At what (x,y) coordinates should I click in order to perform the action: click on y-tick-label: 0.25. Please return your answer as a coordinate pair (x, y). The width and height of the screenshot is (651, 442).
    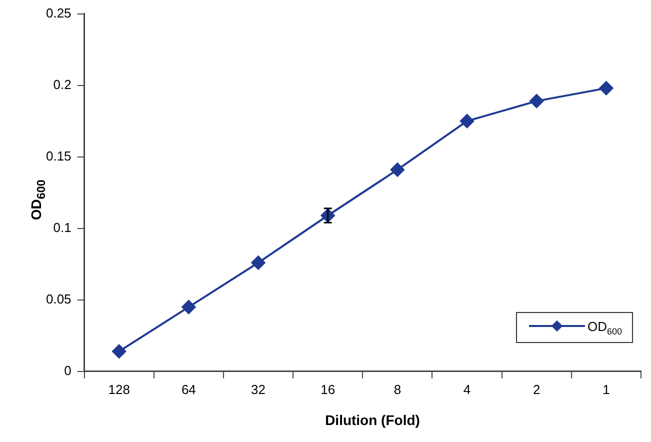
    Looking at the image, I should click on (59, 12).